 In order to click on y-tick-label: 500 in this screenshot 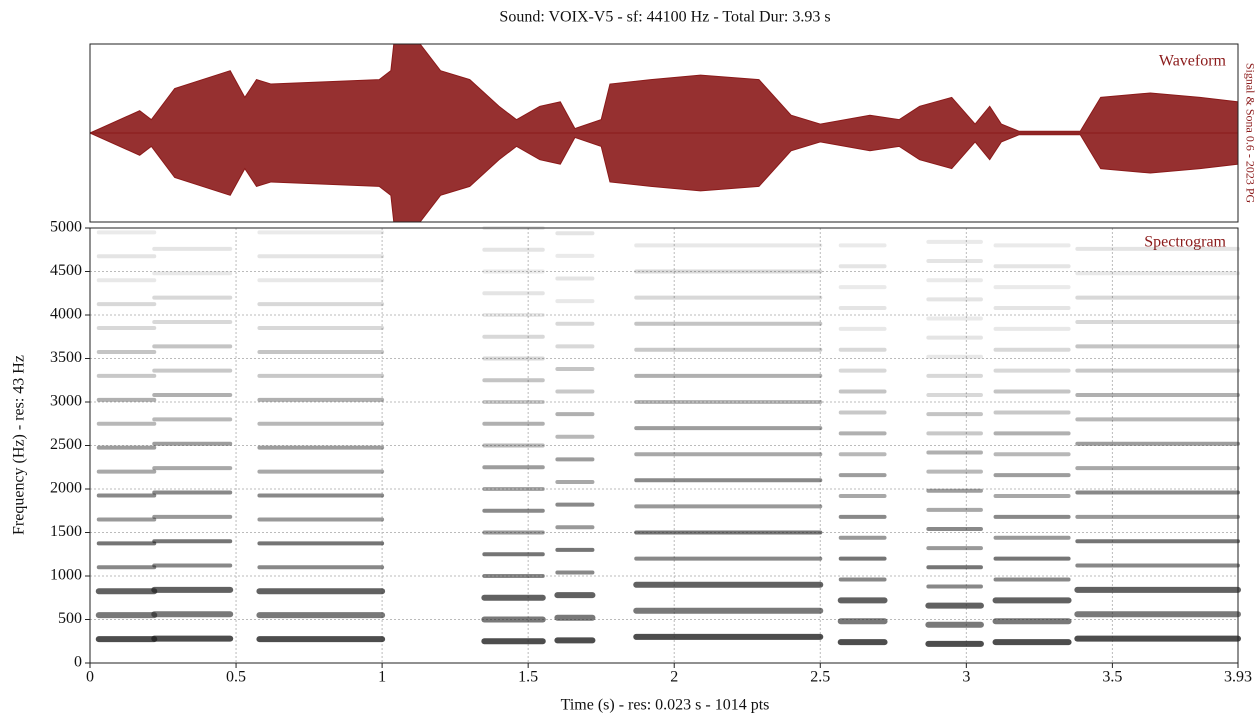, I will do `click(70, 618)`.